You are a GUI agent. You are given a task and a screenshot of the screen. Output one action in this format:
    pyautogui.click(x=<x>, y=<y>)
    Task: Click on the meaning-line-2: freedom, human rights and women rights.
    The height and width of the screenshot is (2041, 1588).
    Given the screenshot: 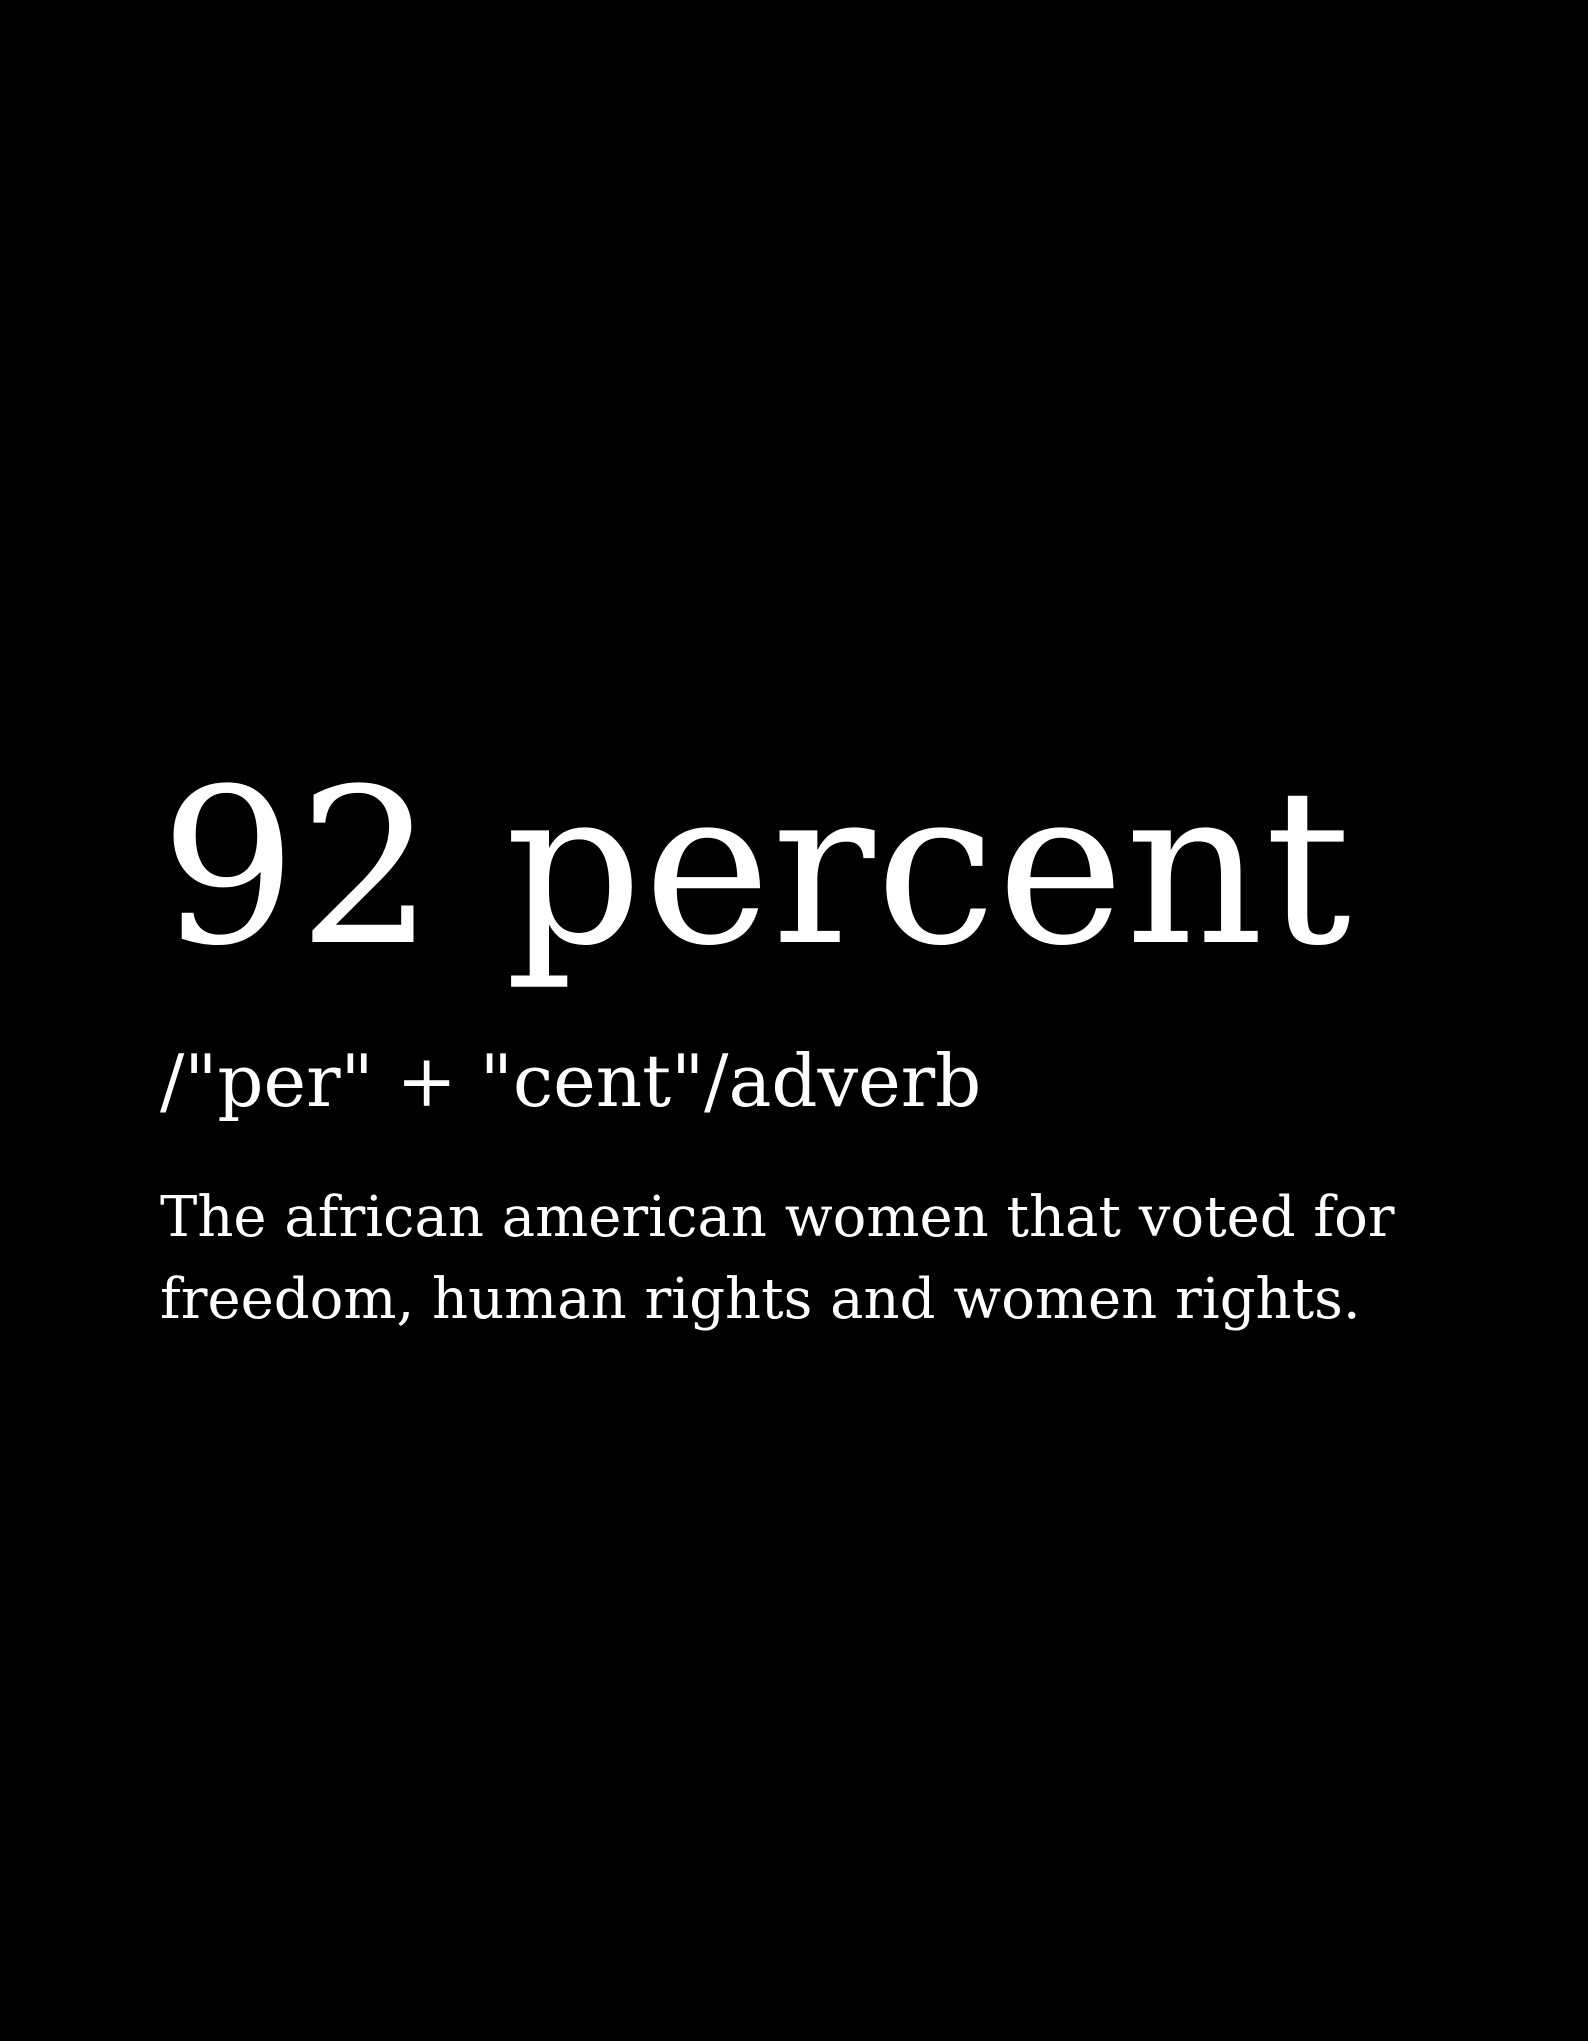 What is the action you would take?
    pyautogui.click(x=760, y=1299)
    